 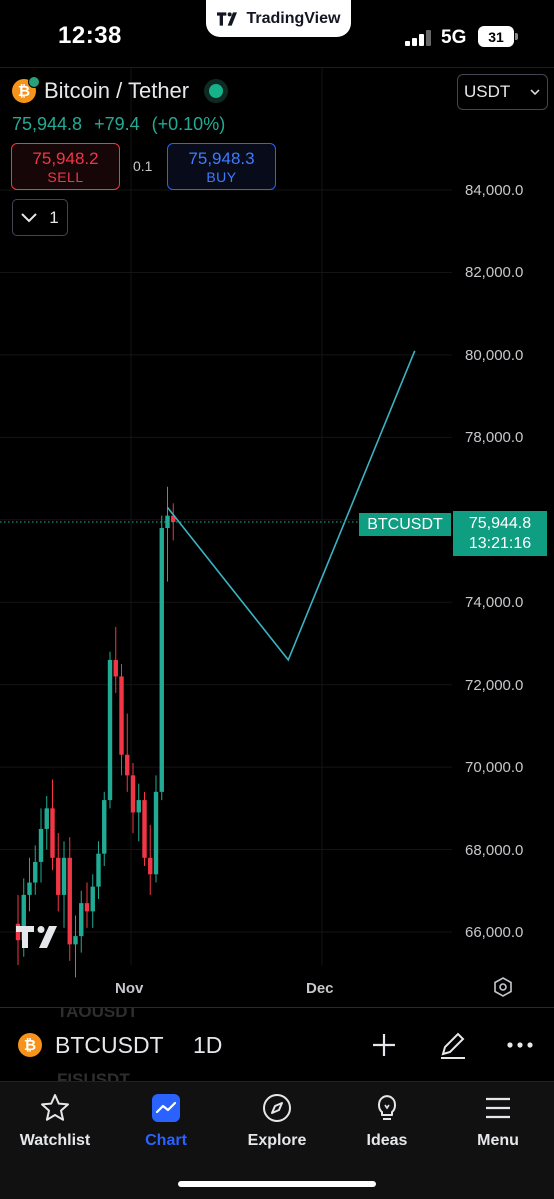 What do you see at coordinates (65, 176) in the screenshot?
I see `sell-label: SELL` at bounding box center [65, 176].